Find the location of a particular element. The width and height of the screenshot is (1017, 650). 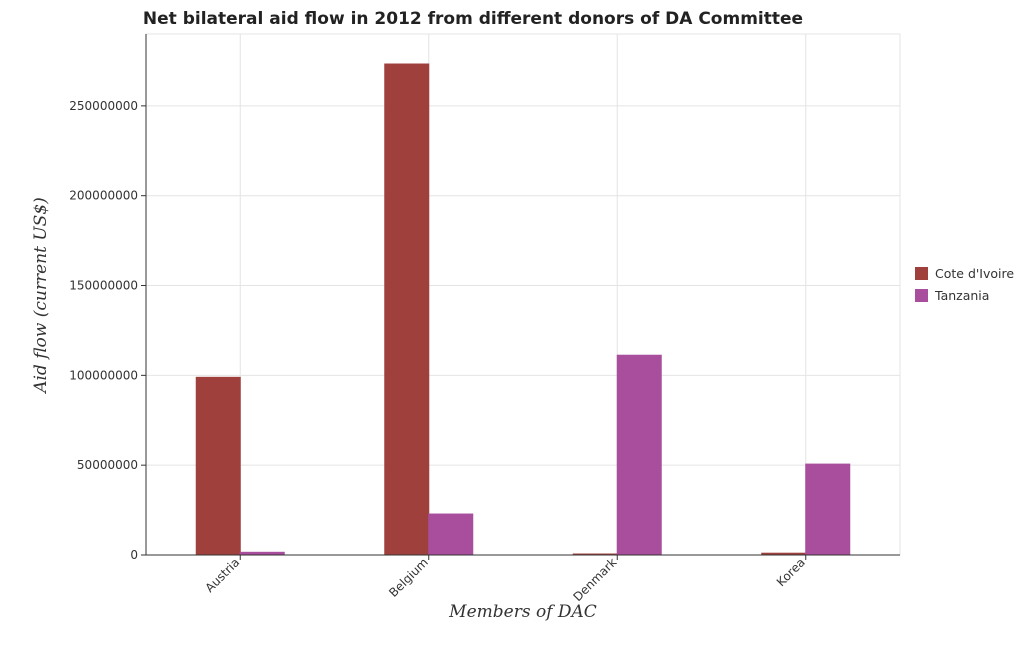

y-axis-label: Aid flow (current US$) is located at coordinates (41, 296).